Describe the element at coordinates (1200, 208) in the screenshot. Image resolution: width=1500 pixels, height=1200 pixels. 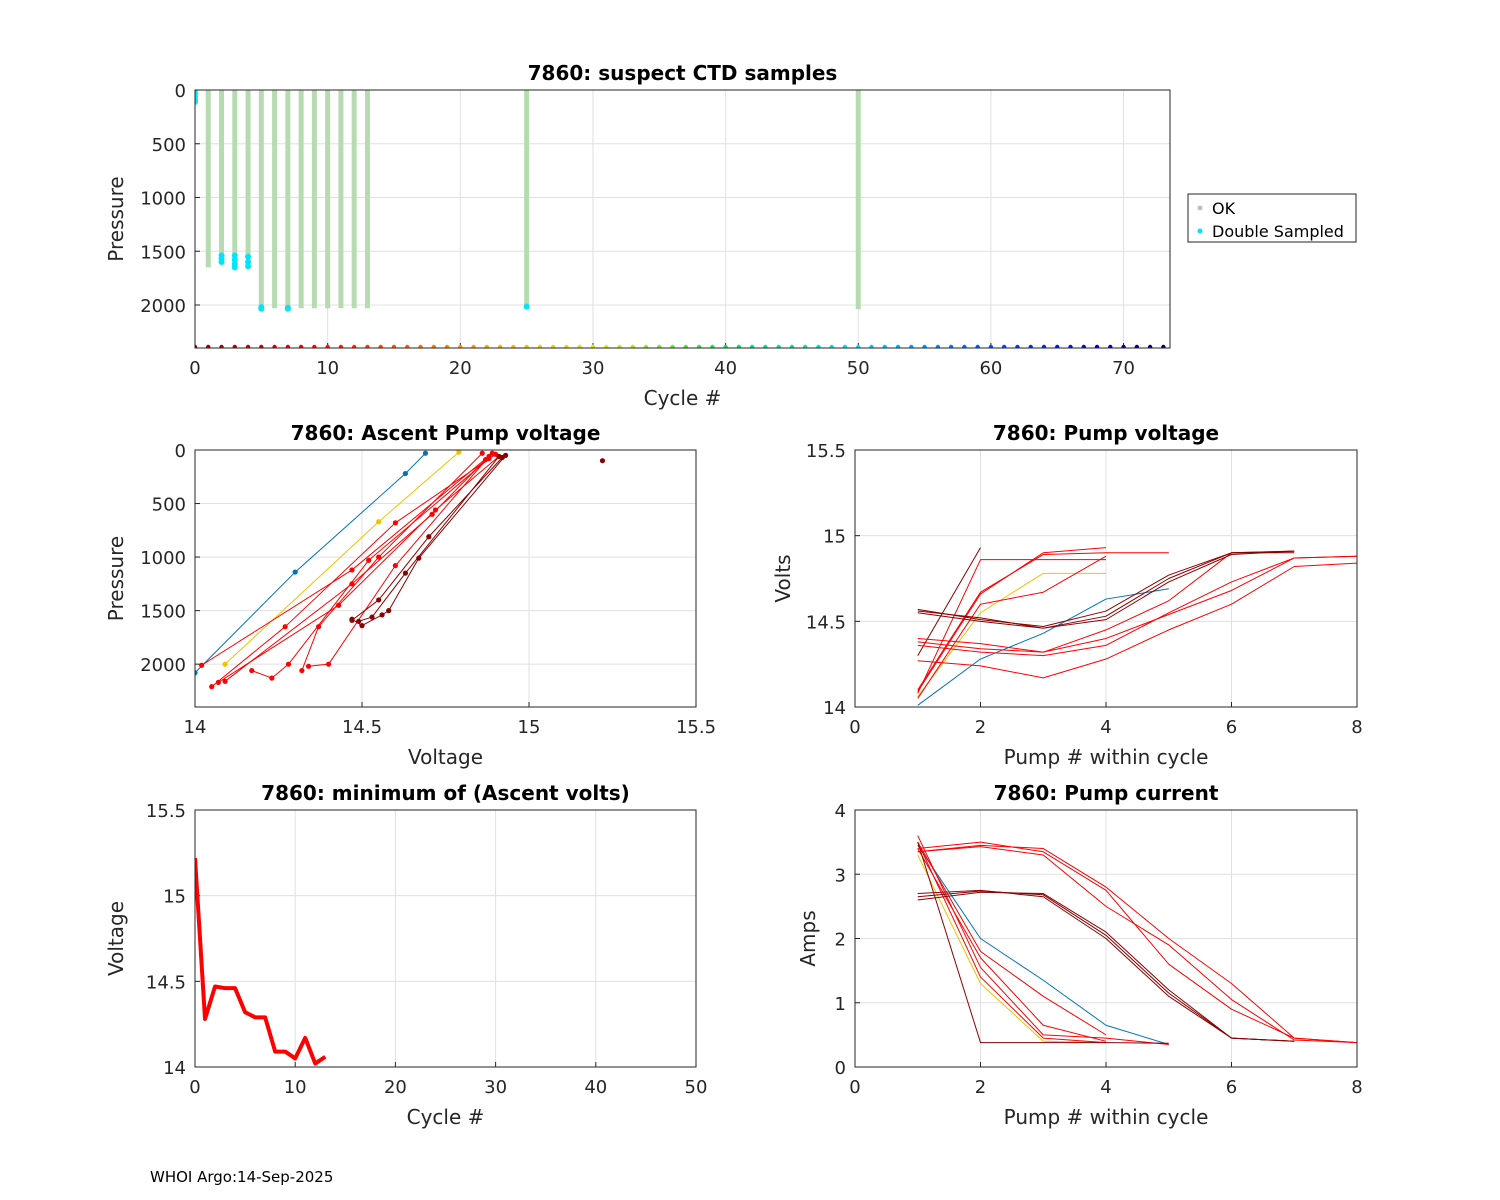
I see `legend-ok-marker` at that location.